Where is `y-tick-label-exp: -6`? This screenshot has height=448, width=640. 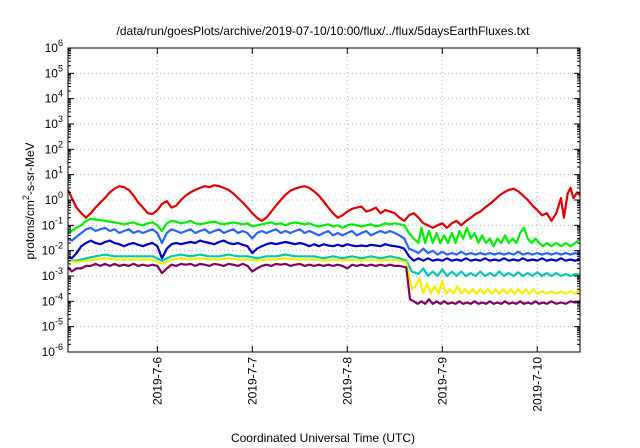 y-tick-label-exp: -6 is located at coordinates (59, 347).